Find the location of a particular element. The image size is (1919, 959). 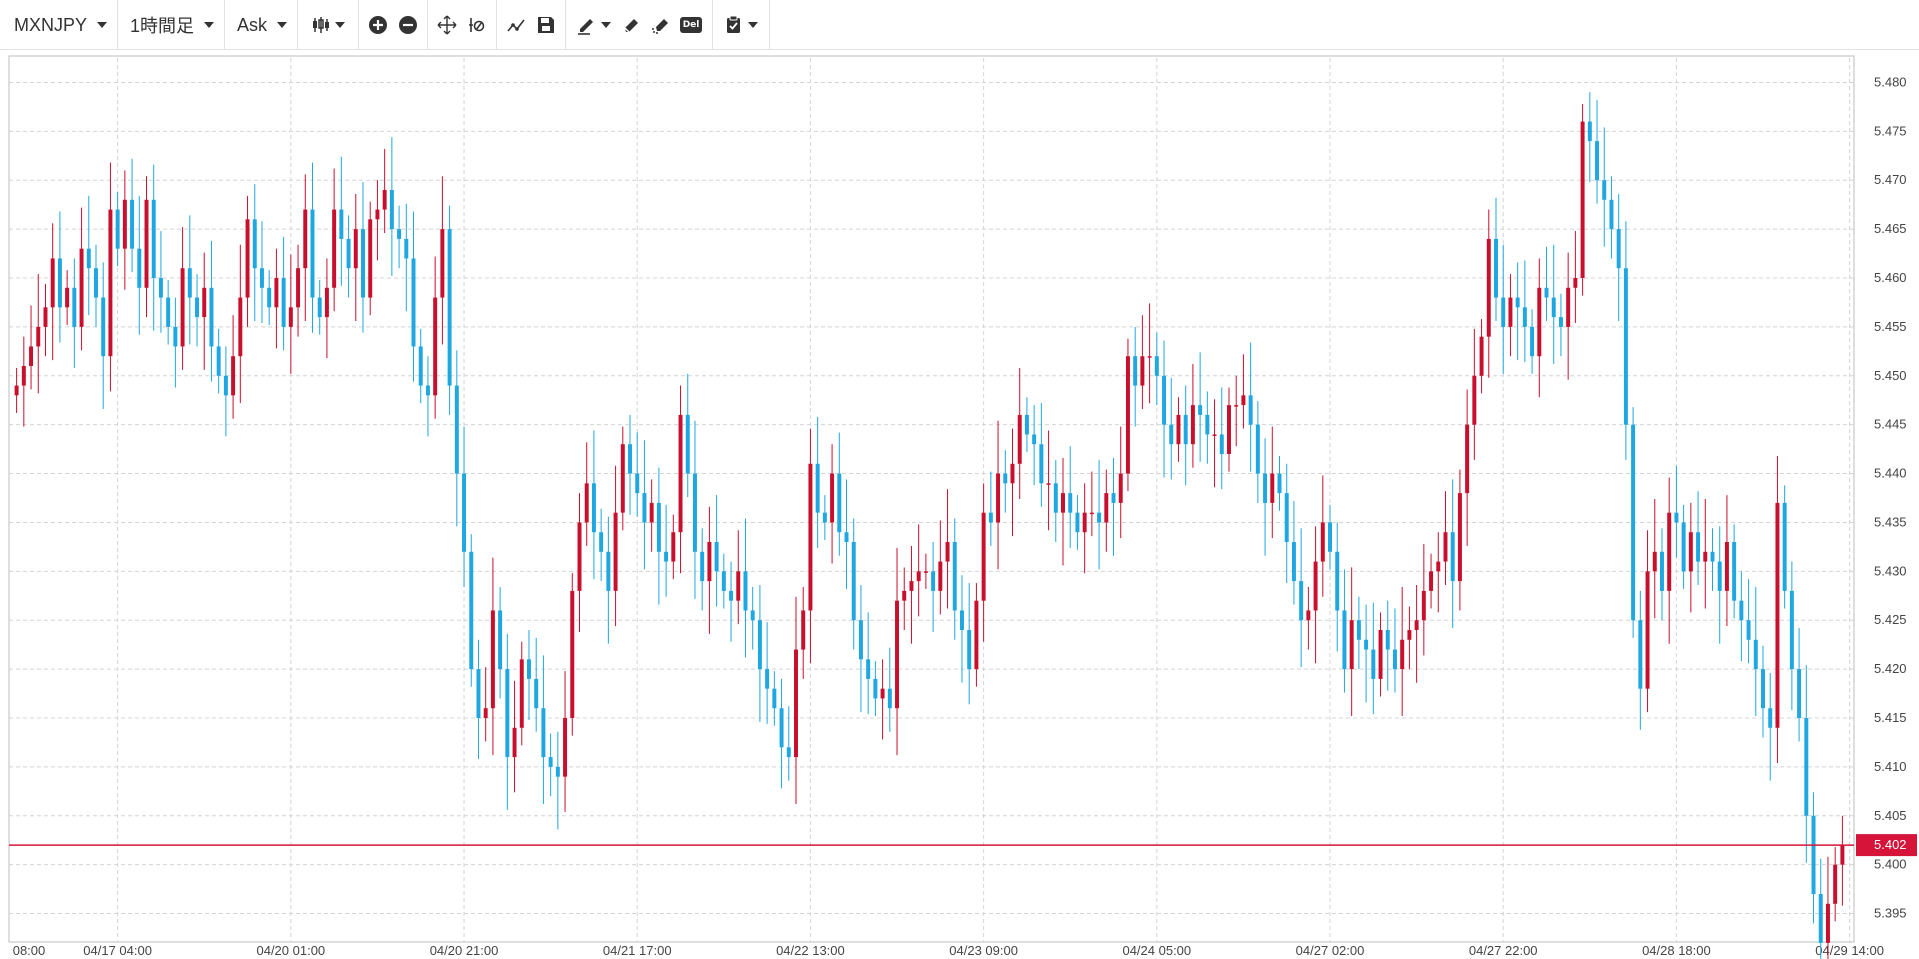

eraser-button is located at coordinates (631, 25).